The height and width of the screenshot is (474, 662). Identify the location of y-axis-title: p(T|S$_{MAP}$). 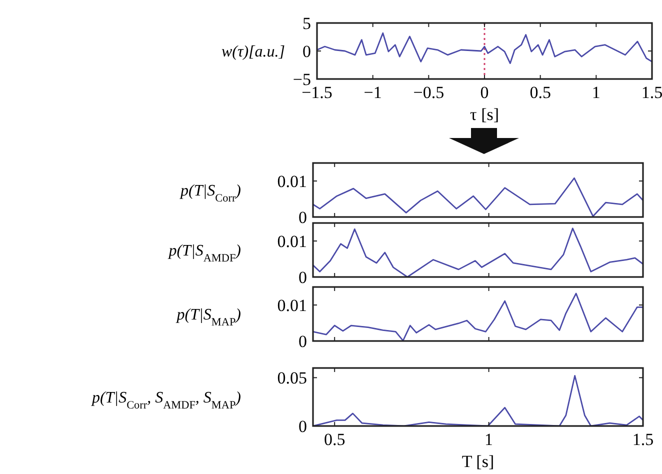
(208, 317).